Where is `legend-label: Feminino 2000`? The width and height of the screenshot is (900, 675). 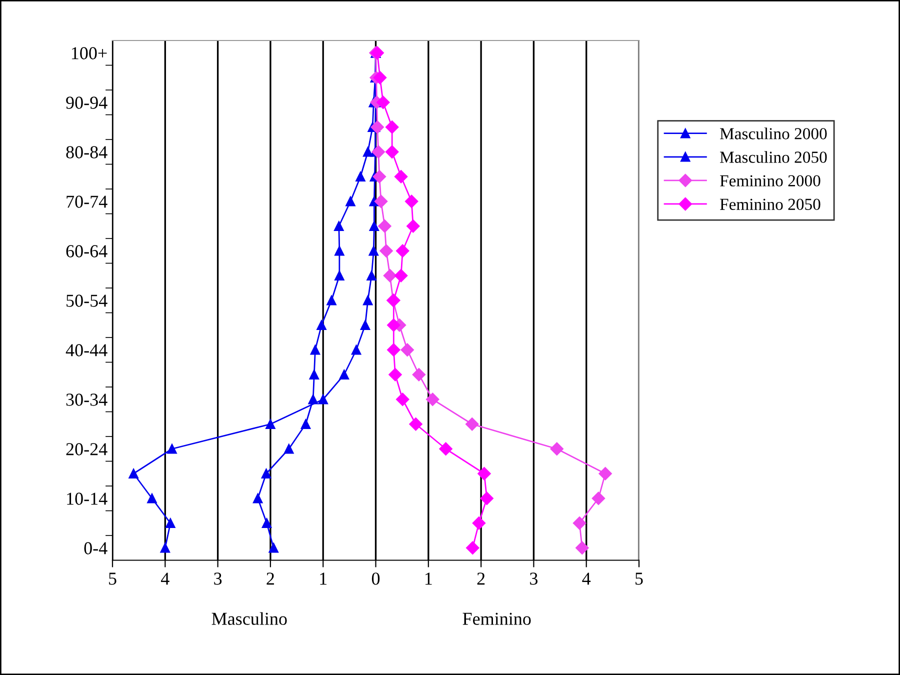 legend-label: Feminino 2000 is located at coordinates (770, 180).